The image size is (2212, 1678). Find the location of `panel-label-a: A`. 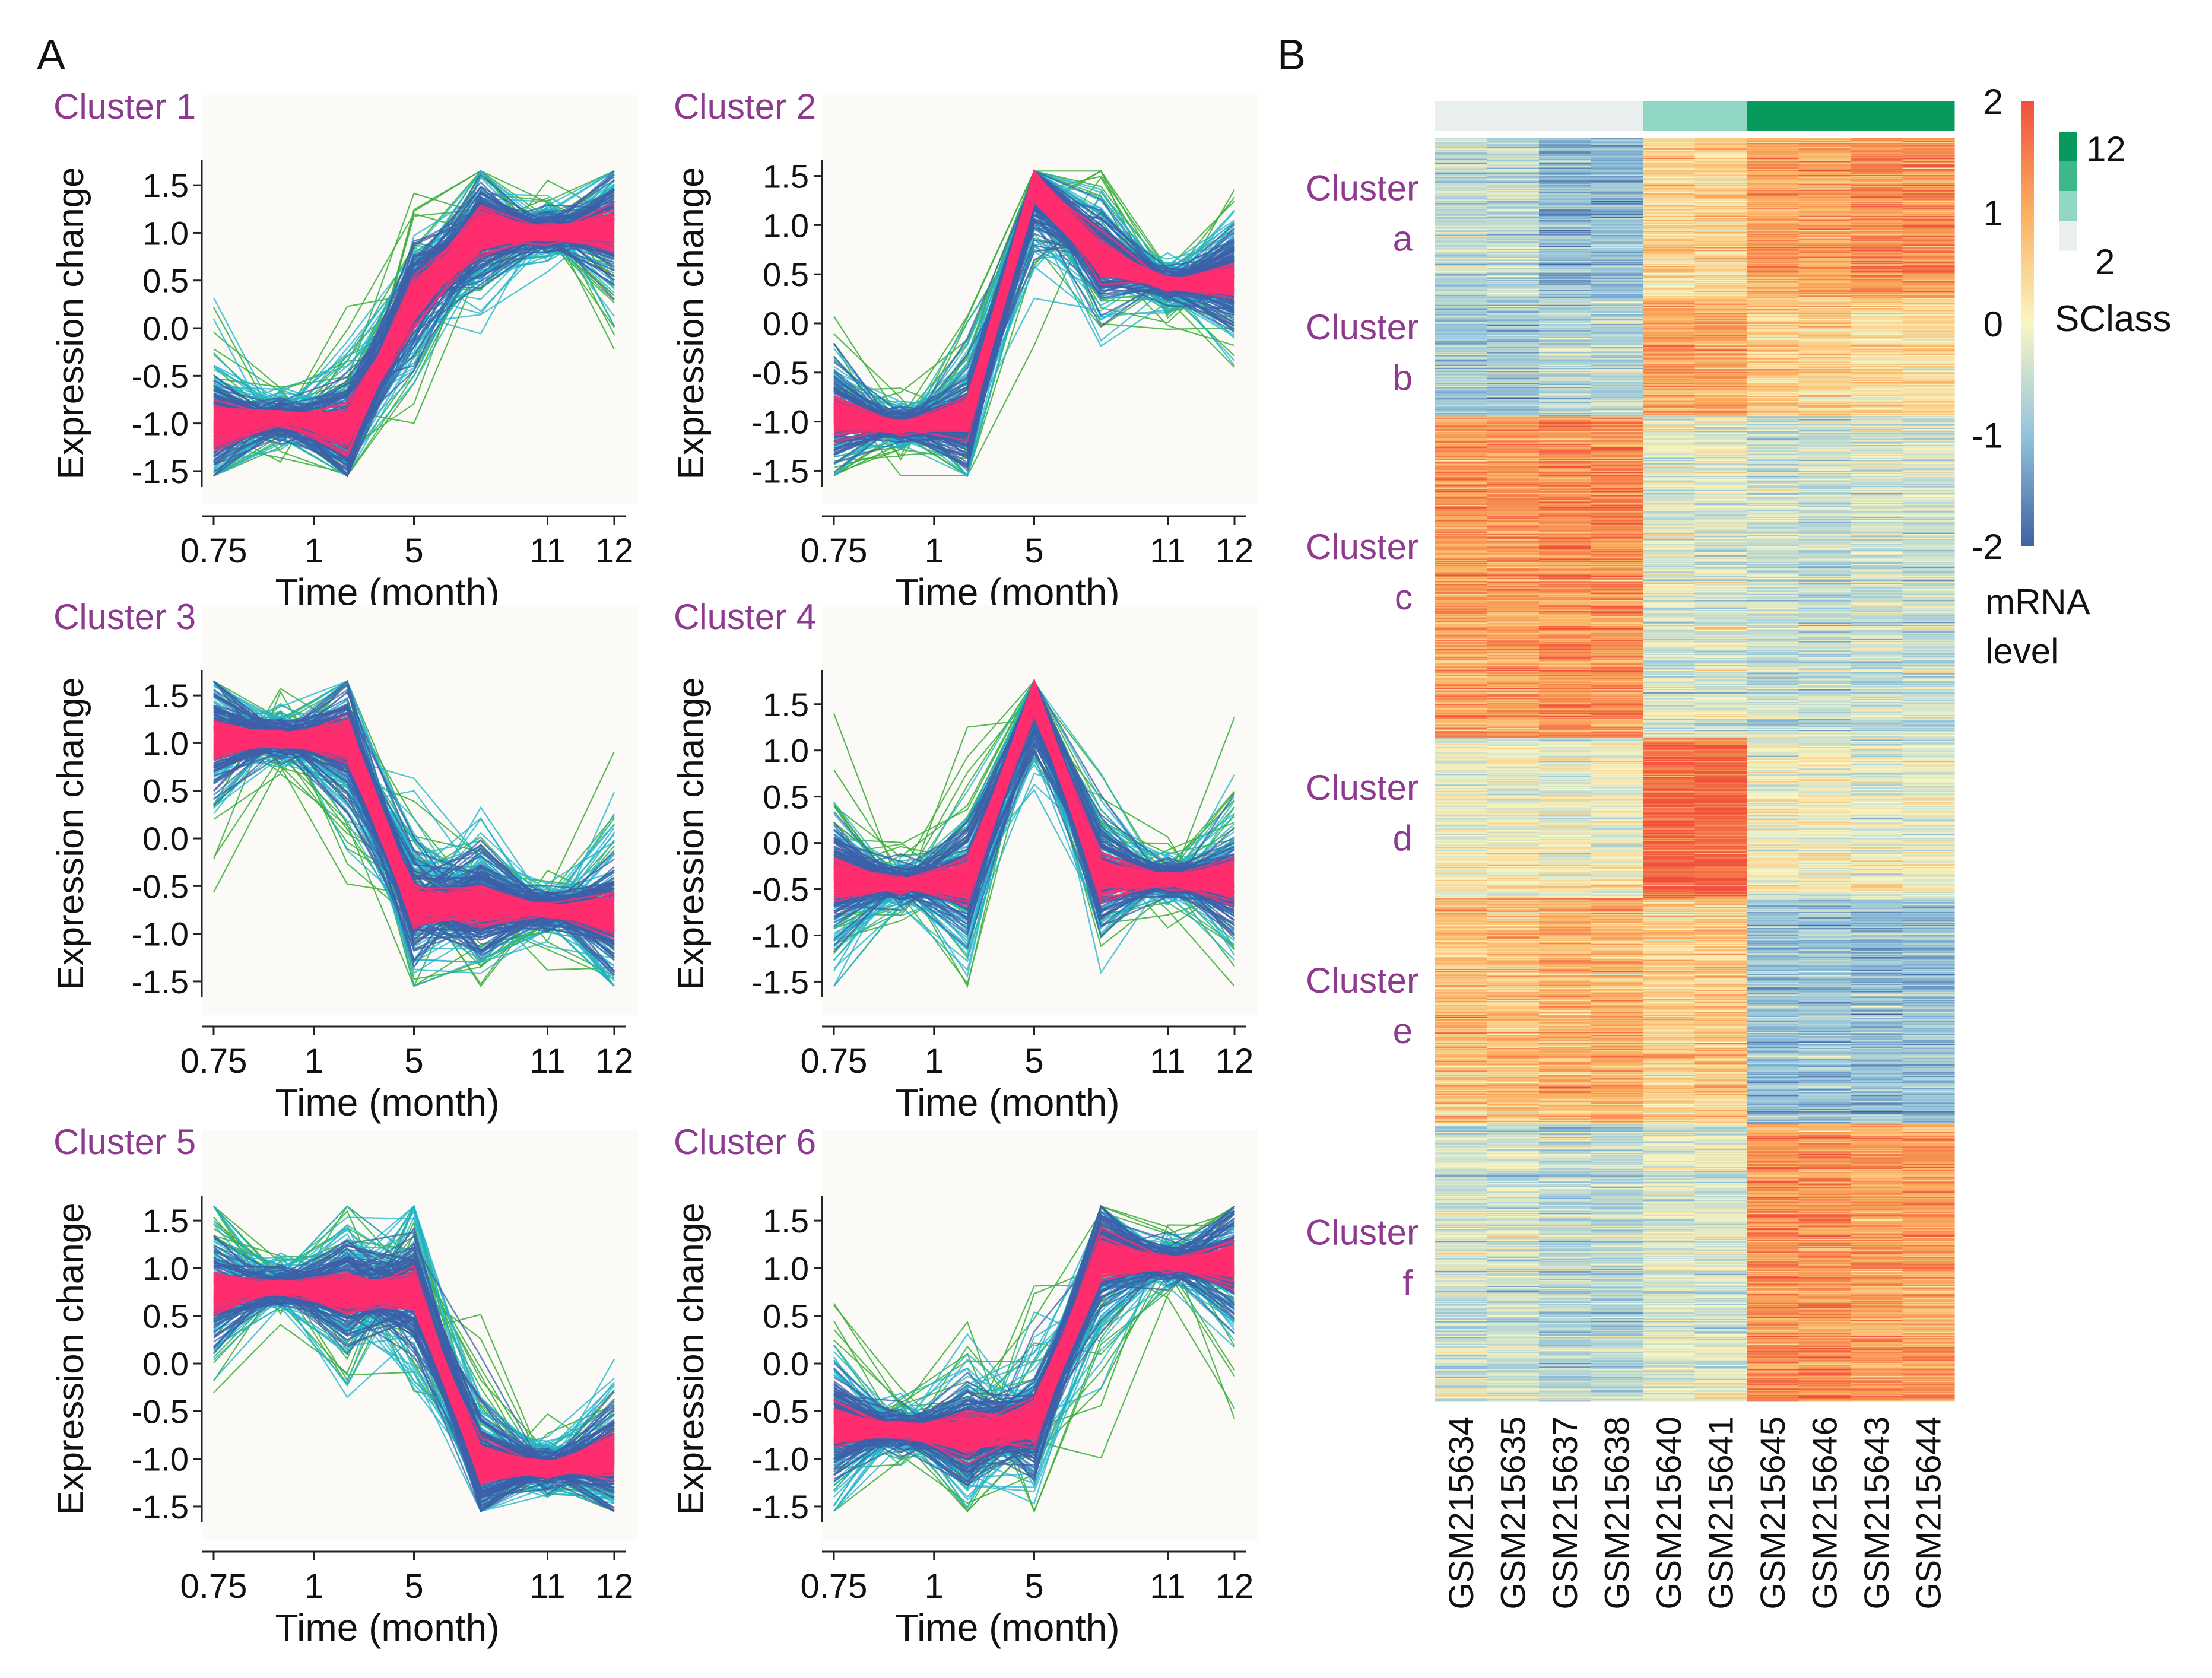

panel-label-a: A is located at coordinates (51, 55).